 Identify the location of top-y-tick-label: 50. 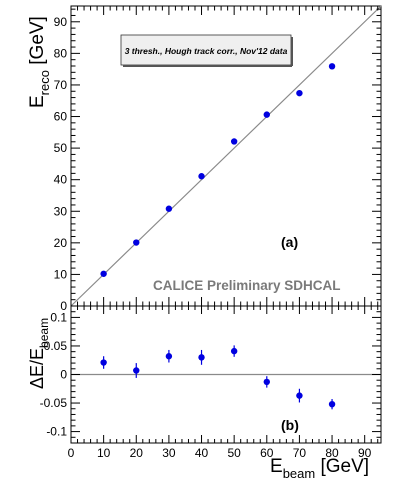
(61, 148).